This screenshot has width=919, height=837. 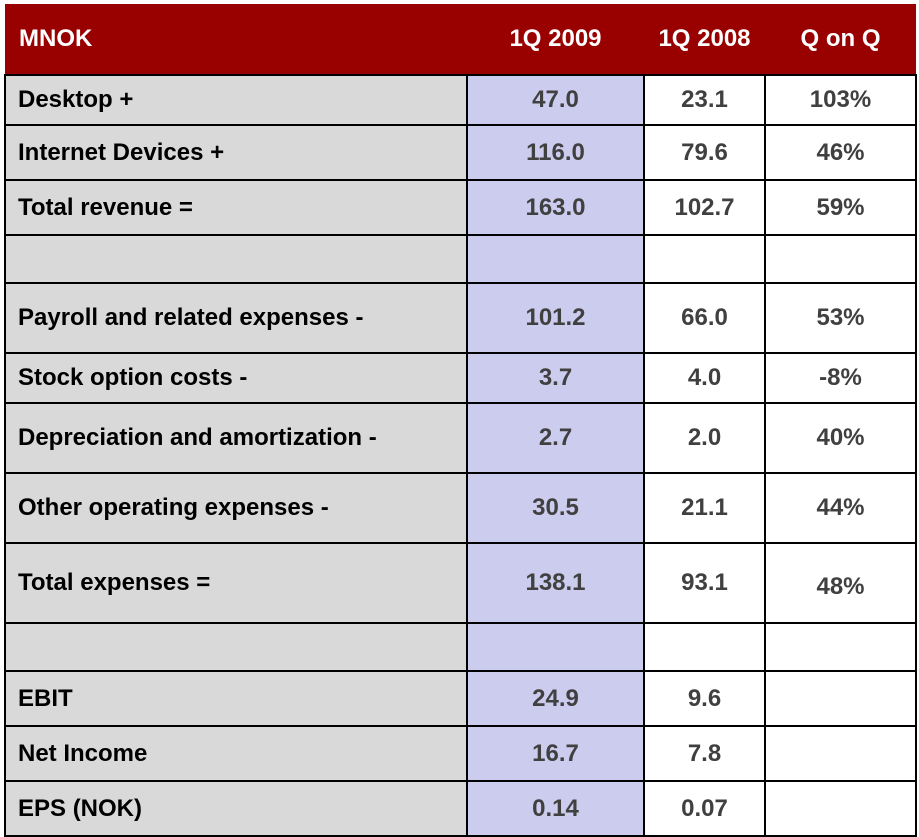 I want to click on value-1q-2008: 93.1, so click(x=704, y=583).